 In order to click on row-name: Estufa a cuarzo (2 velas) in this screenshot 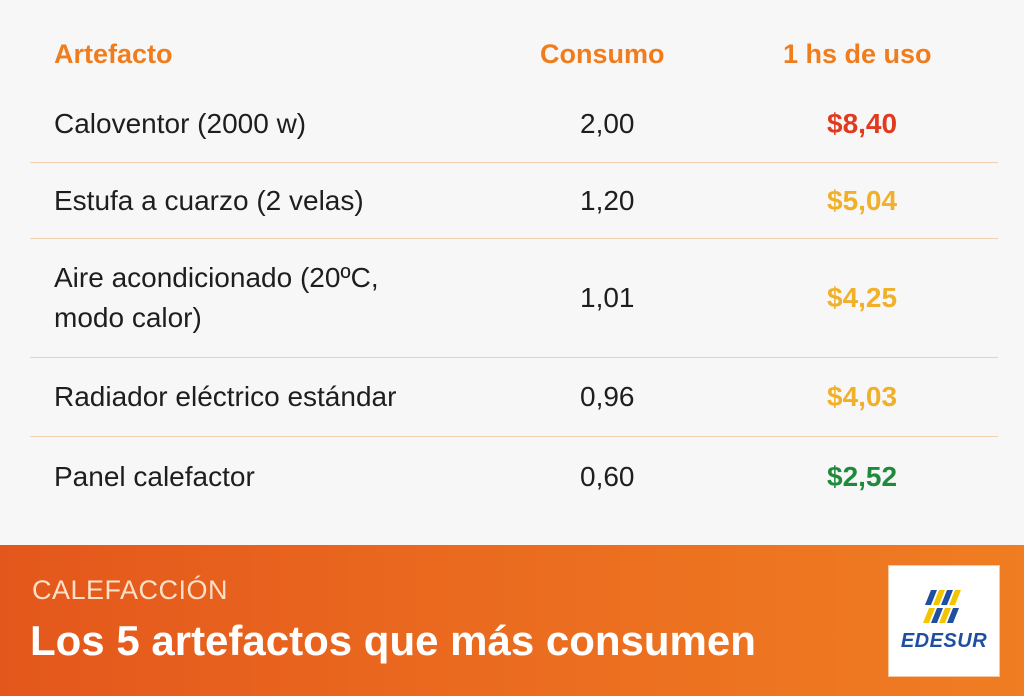, I will do `click(209, 200)`.